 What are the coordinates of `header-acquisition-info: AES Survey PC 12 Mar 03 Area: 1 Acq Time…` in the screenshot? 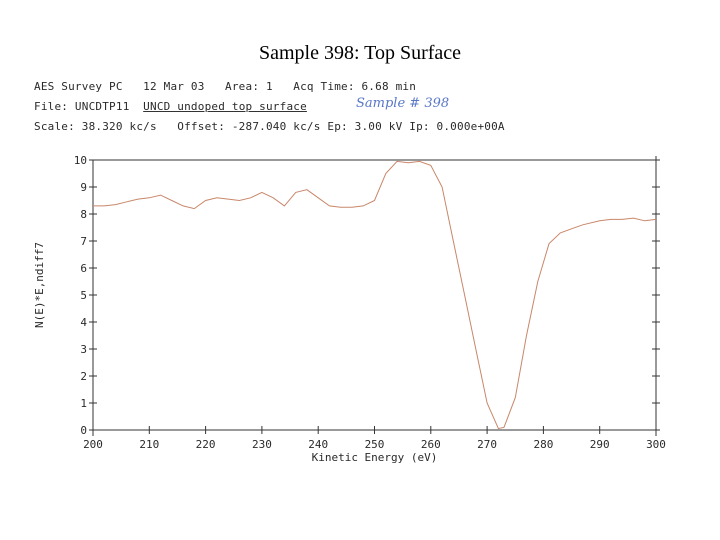 It's located at (225, 86).